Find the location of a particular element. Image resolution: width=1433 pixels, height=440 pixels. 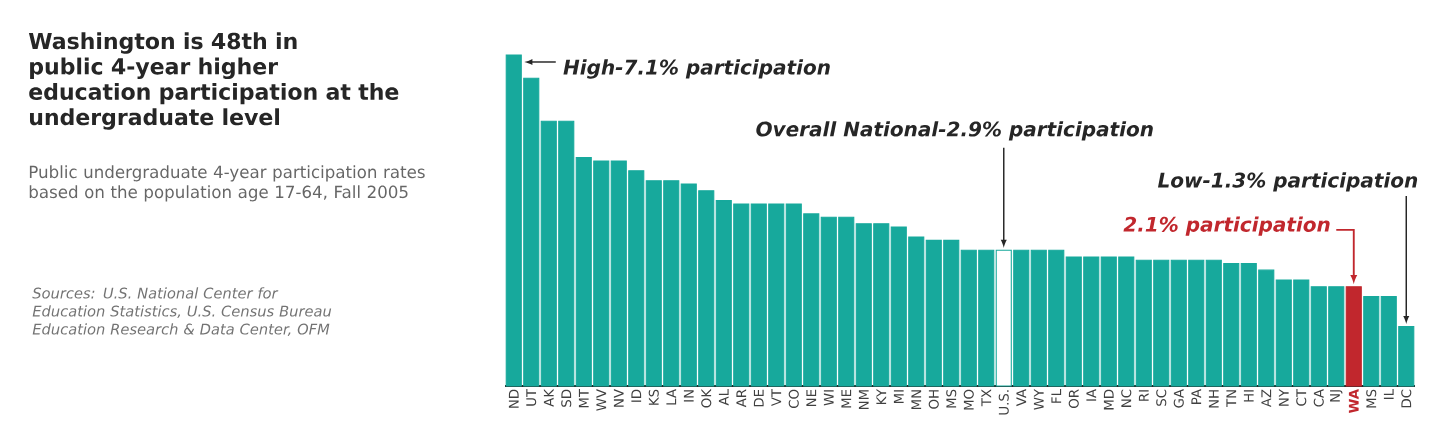

x-tick-label: VA is located at coordinates (1021, 398).